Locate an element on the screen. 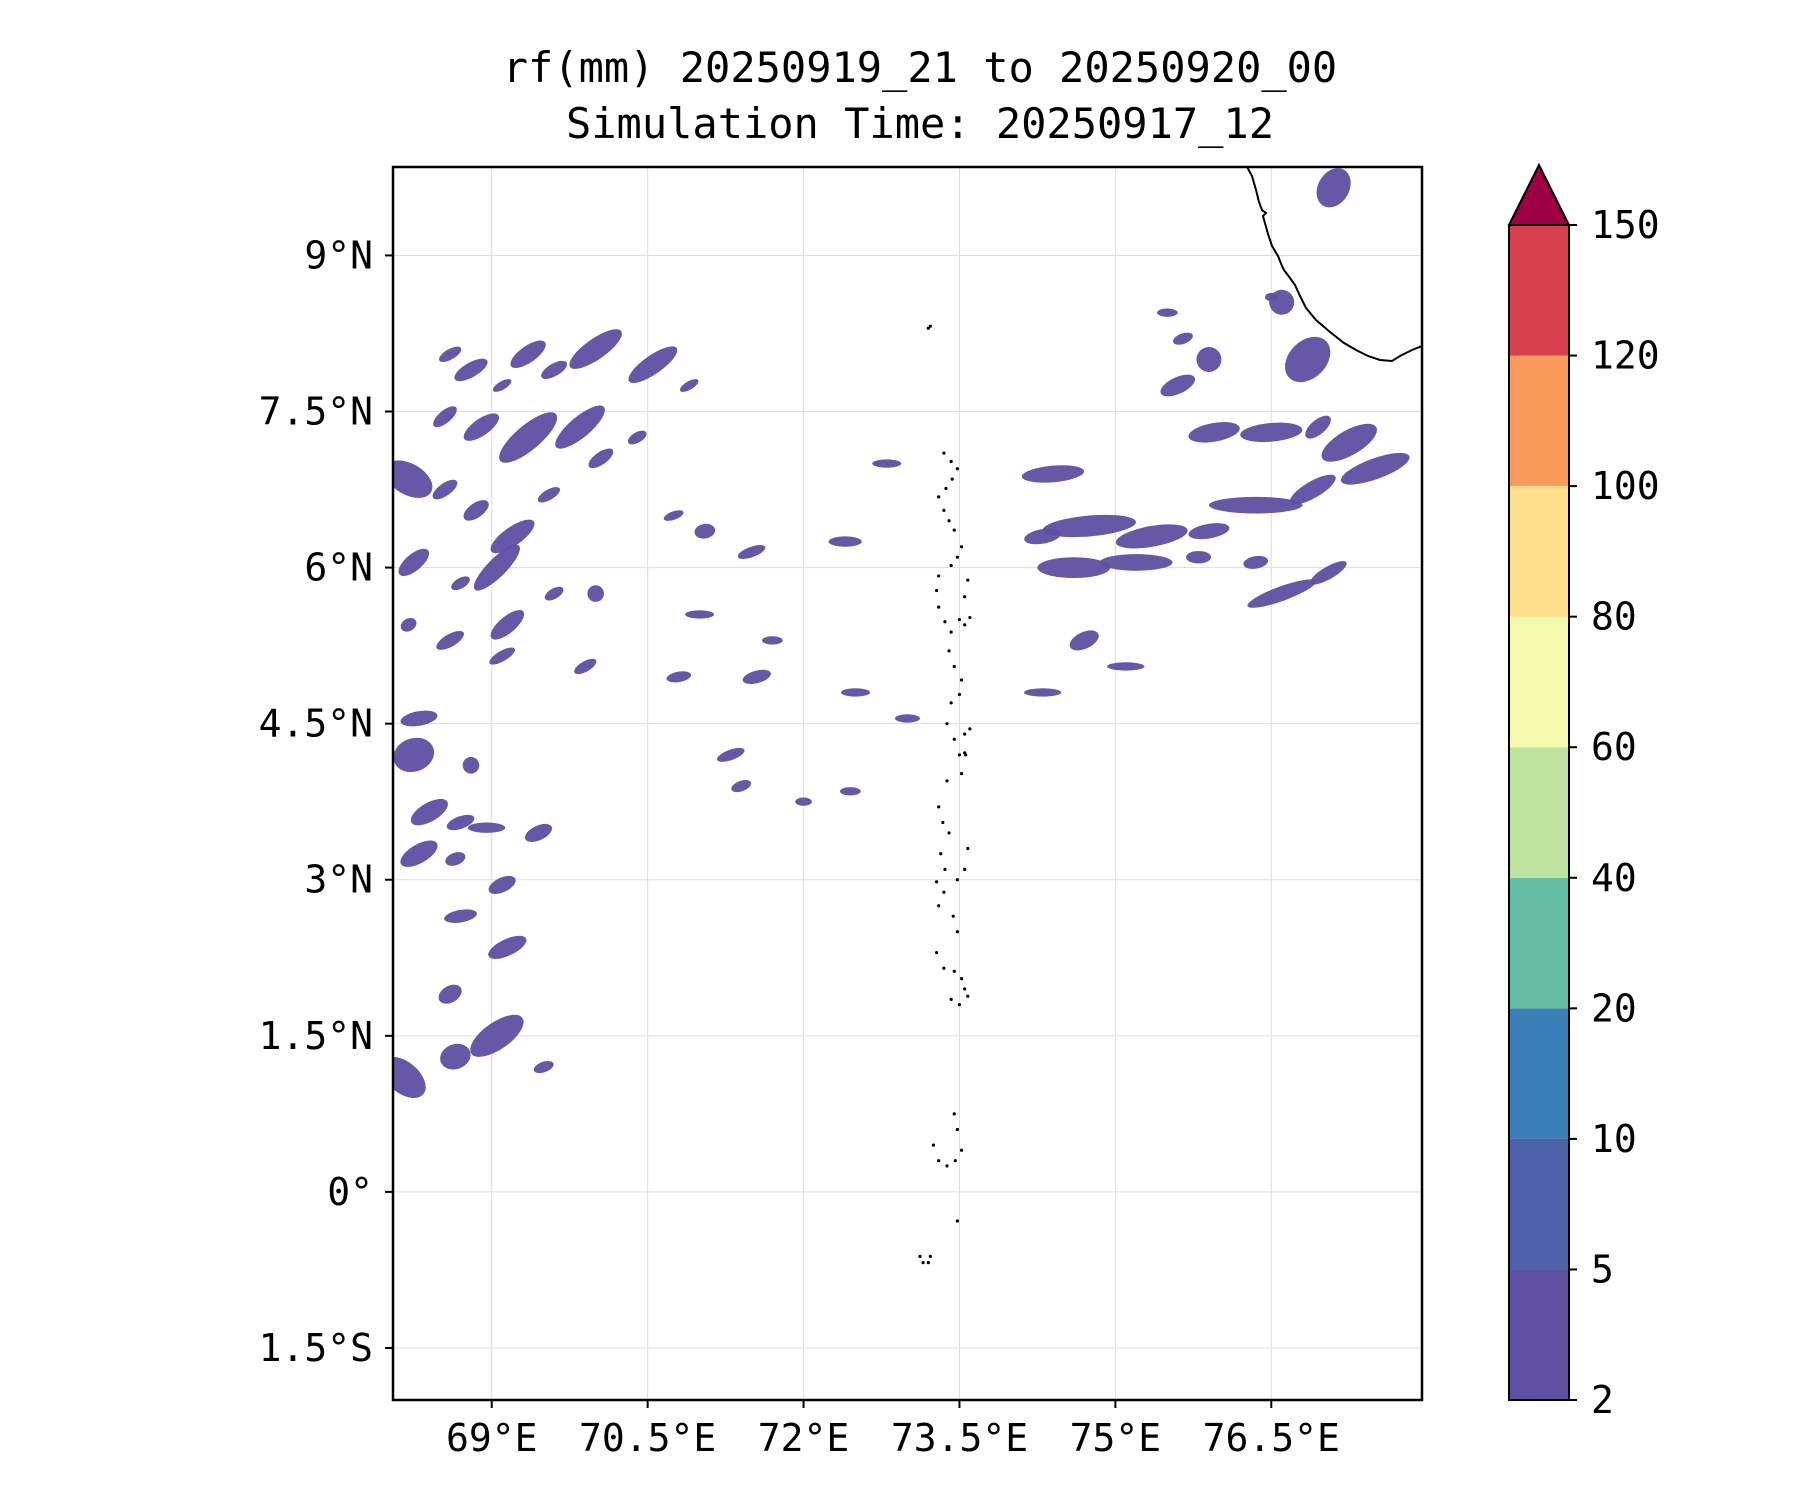 This screenshot has height=1500, width=1800. colorbar-label-0: 2 is located at coordinates (1602, 1400).